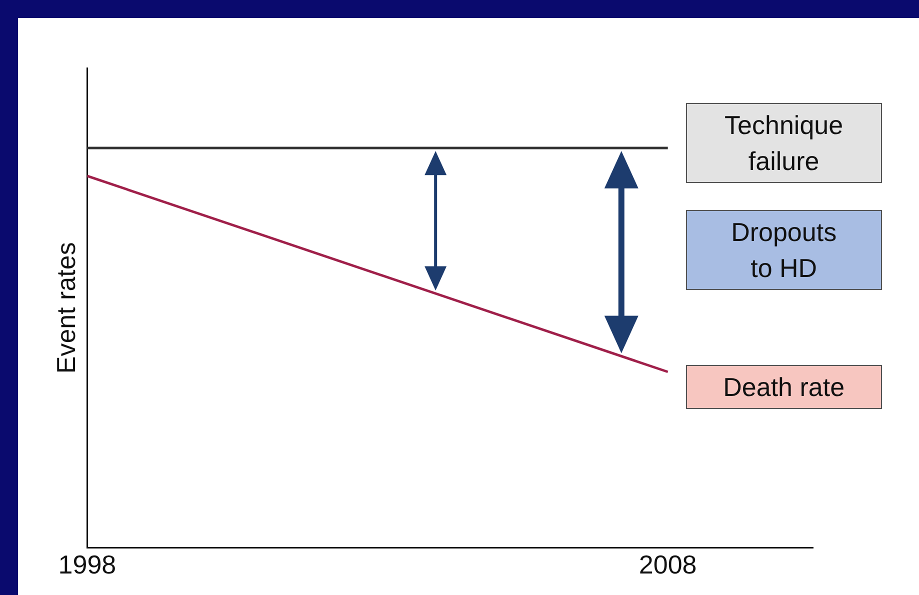 The height and width of the screenshot is (595, 919). I want to click on callout-box: Dropouts to HD, so click(784, 250).